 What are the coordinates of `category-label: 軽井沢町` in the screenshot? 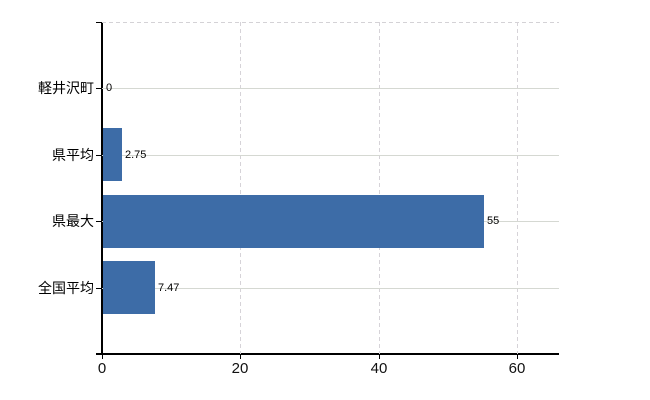 It's located at (66, 88).